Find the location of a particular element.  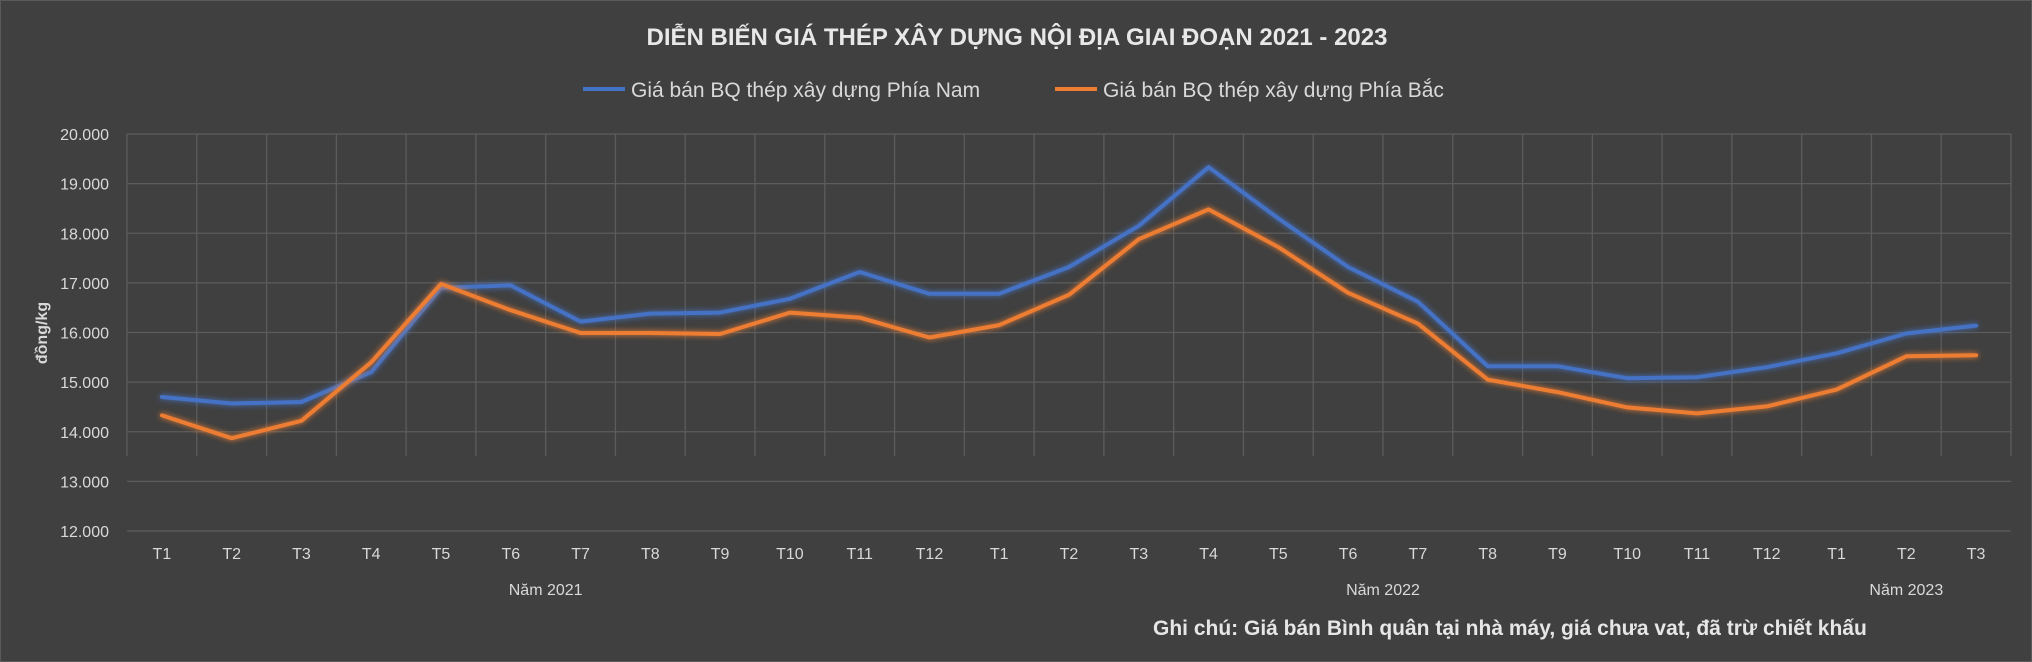

y-tick-label: 17.000 is located at coordinates (84, 284).